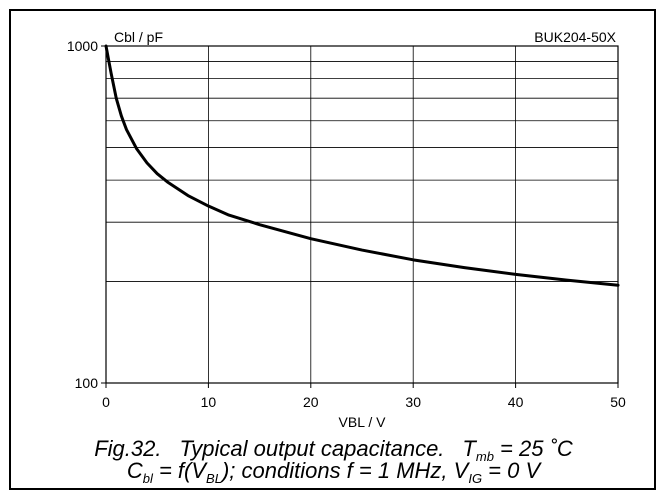 This screenshot has height=499, width=667. I want to click on fig-label: Fig.32., so click(128, 448).